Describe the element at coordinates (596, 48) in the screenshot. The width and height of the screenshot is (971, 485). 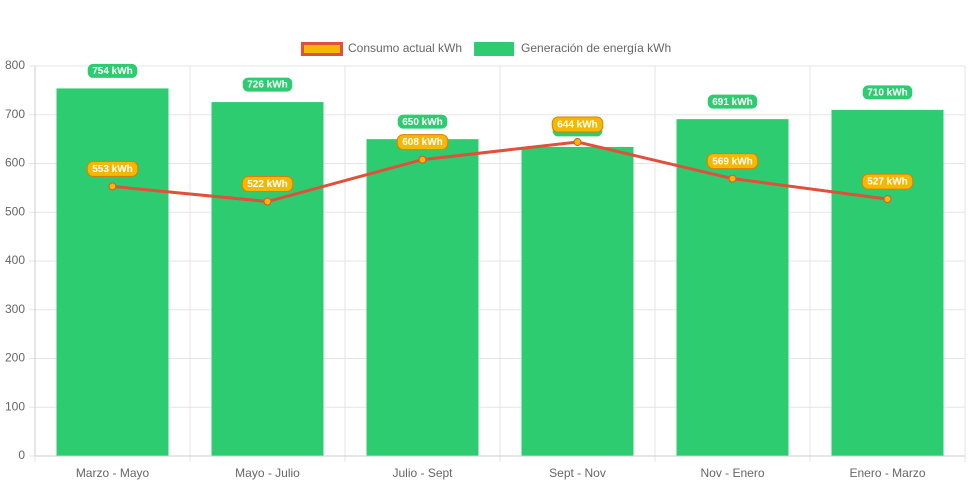
I see `legend-label: Generación de energía kWh` at that location.